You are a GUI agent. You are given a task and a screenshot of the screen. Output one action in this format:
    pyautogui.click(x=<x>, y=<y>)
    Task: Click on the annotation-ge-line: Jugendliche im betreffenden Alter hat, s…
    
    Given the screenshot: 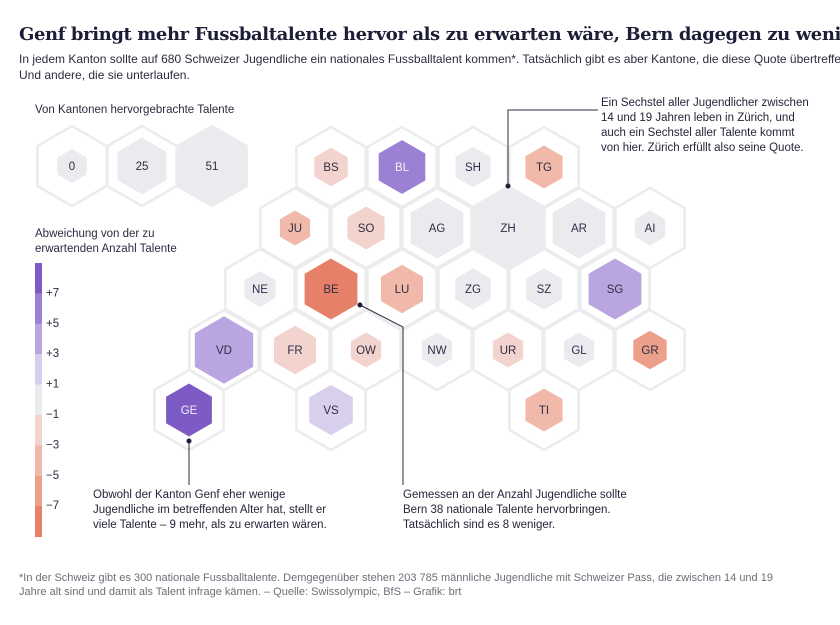 What is the action you would take?
    pyautogui.click(x=210, y=510)
    